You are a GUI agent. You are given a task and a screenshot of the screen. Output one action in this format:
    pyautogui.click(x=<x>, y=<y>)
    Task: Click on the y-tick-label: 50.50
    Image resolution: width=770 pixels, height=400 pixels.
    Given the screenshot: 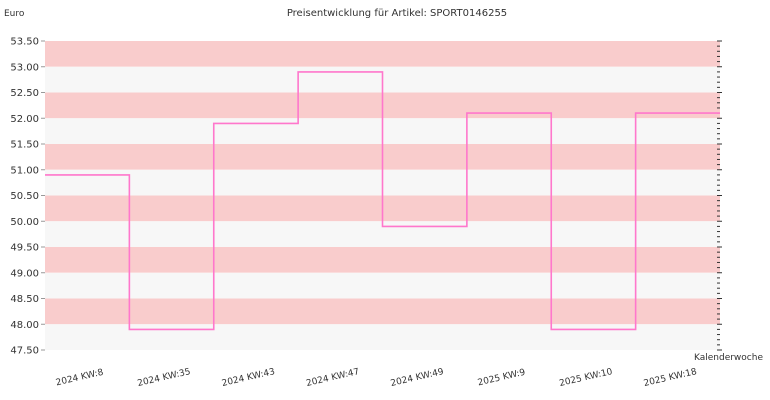 What is the action you would take?
    pyautogui.click(x=24, y=196)
    